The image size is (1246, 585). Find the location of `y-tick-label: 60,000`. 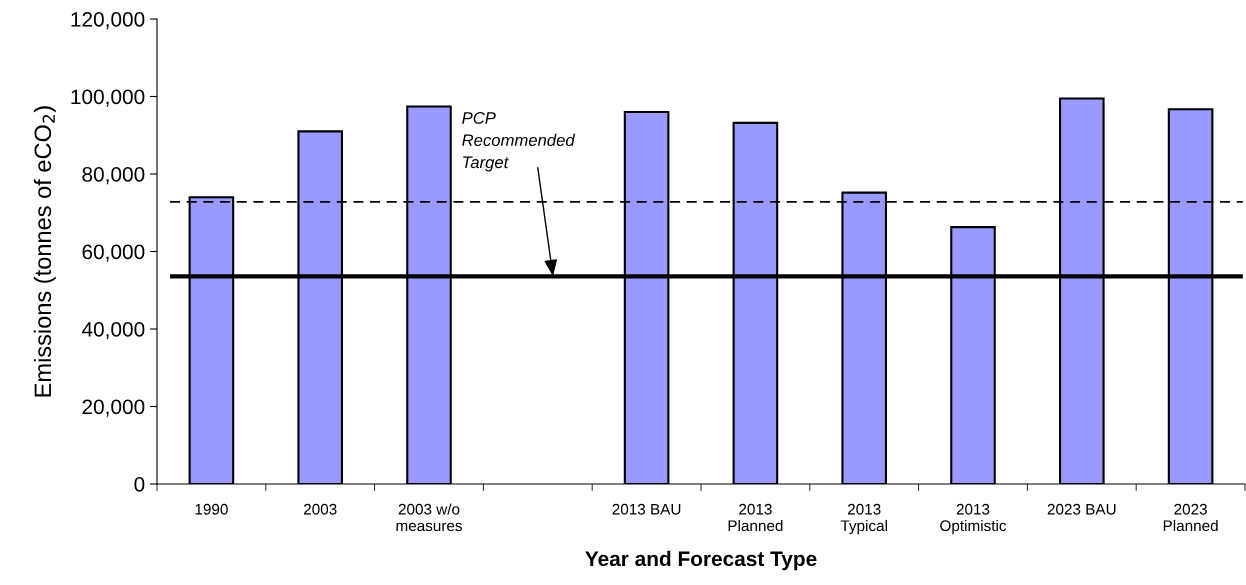

y-tick-label: 60,000 is located at coordinates (113, 253).